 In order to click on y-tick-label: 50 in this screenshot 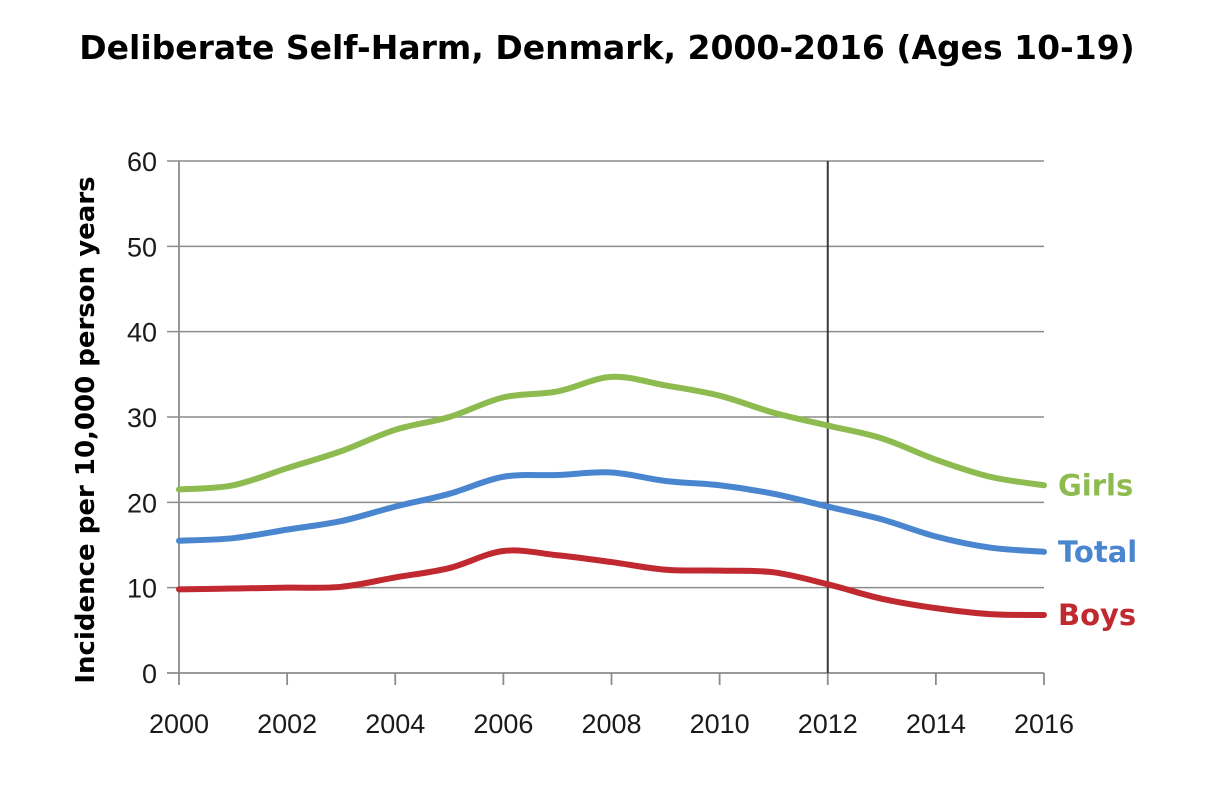, I will do `click(142, 247)`.